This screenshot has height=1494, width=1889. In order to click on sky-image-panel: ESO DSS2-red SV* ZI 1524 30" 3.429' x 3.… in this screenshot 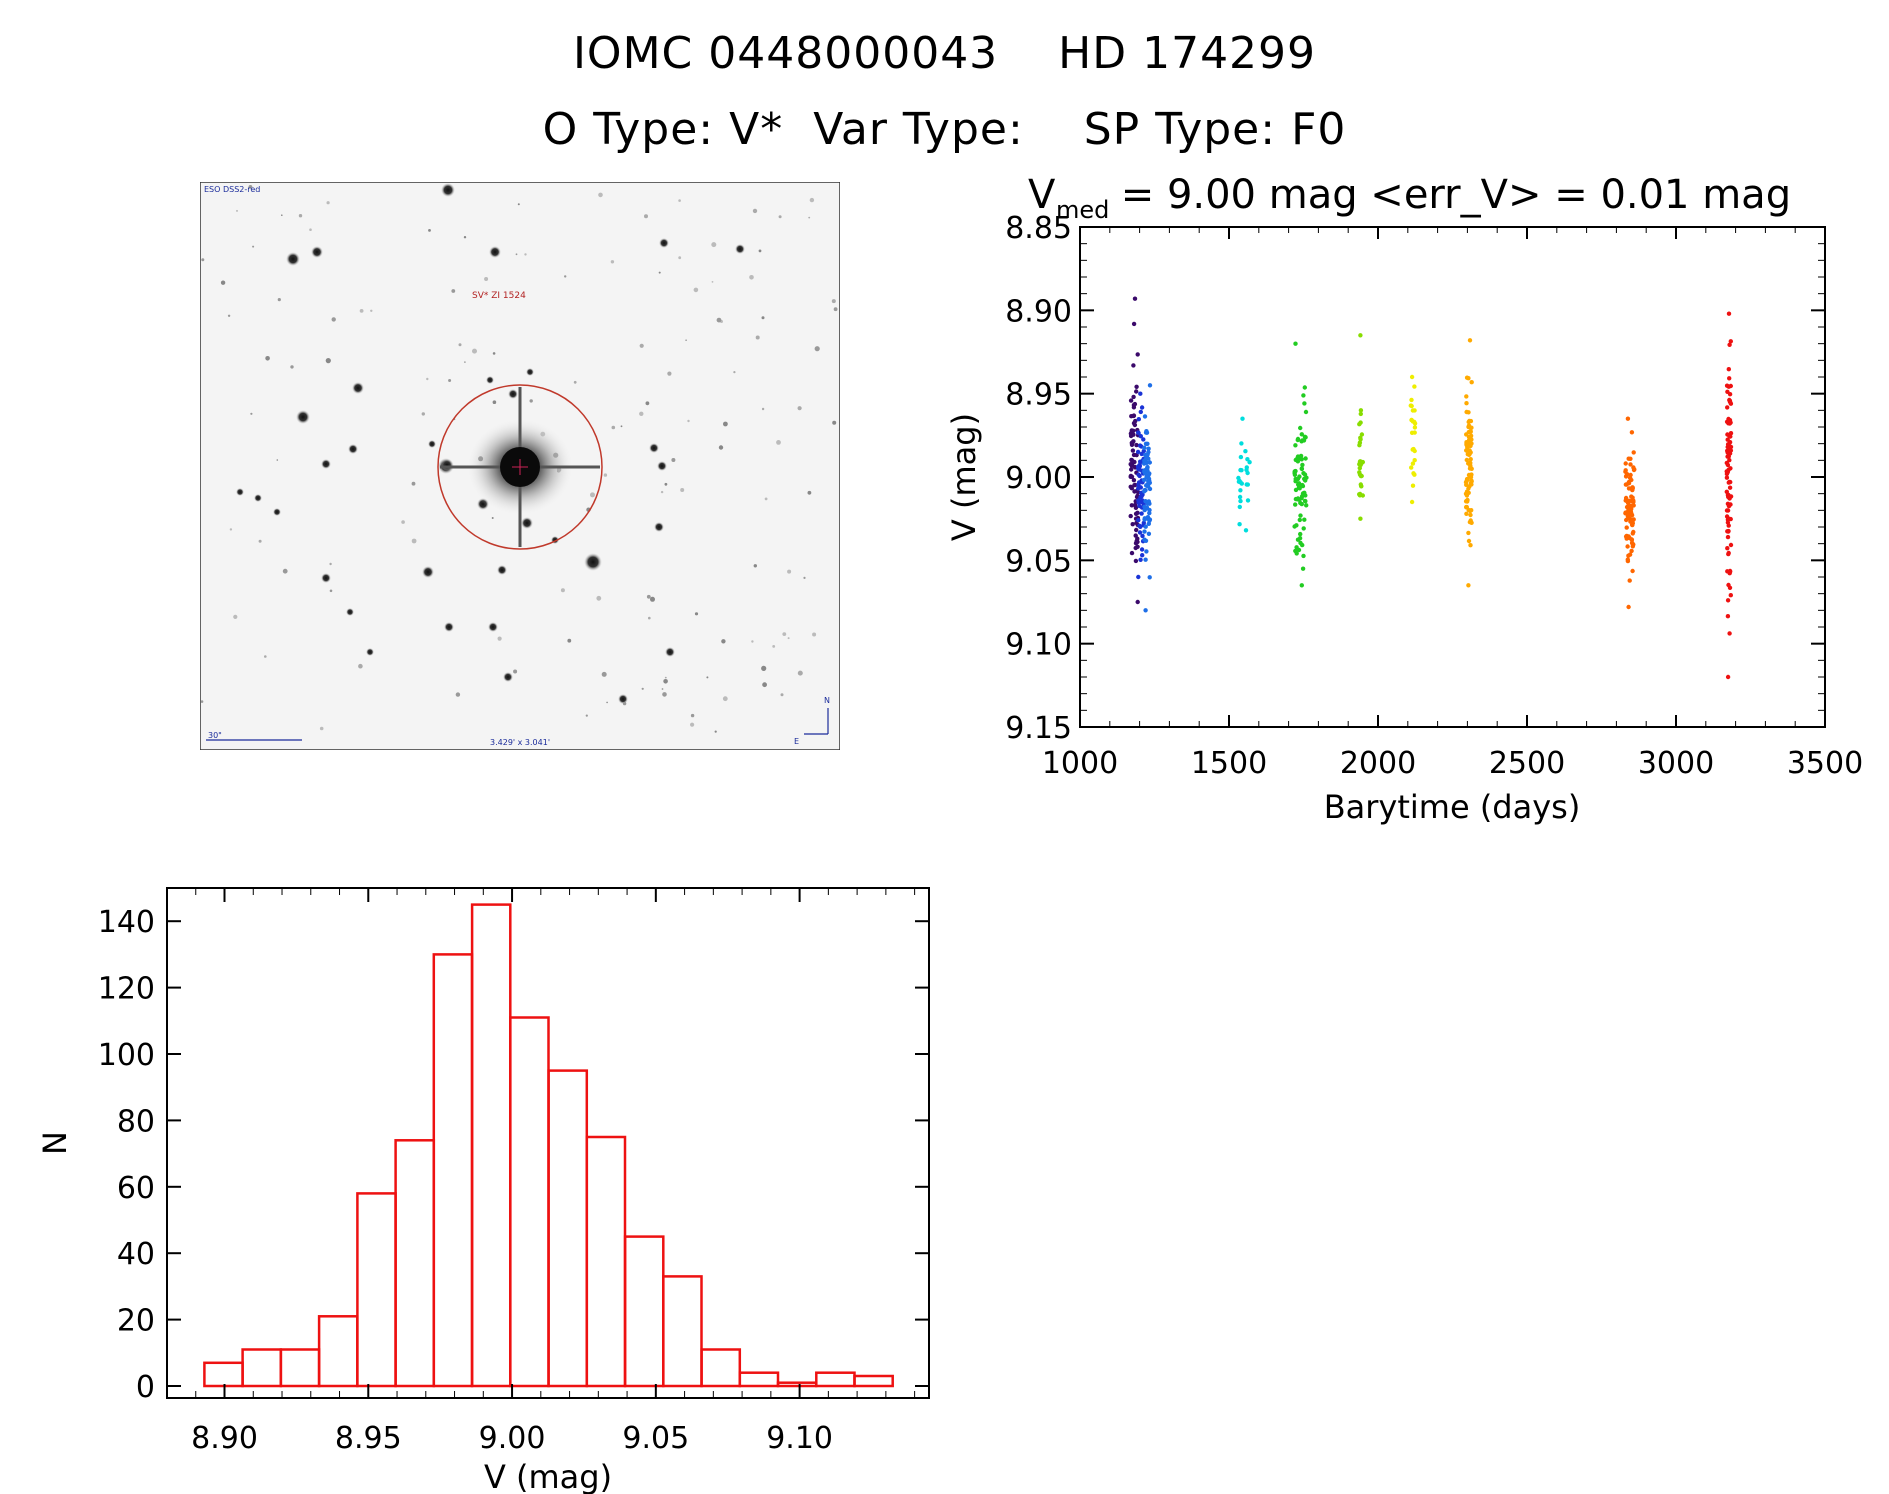, I will do `click(520, 466)`.